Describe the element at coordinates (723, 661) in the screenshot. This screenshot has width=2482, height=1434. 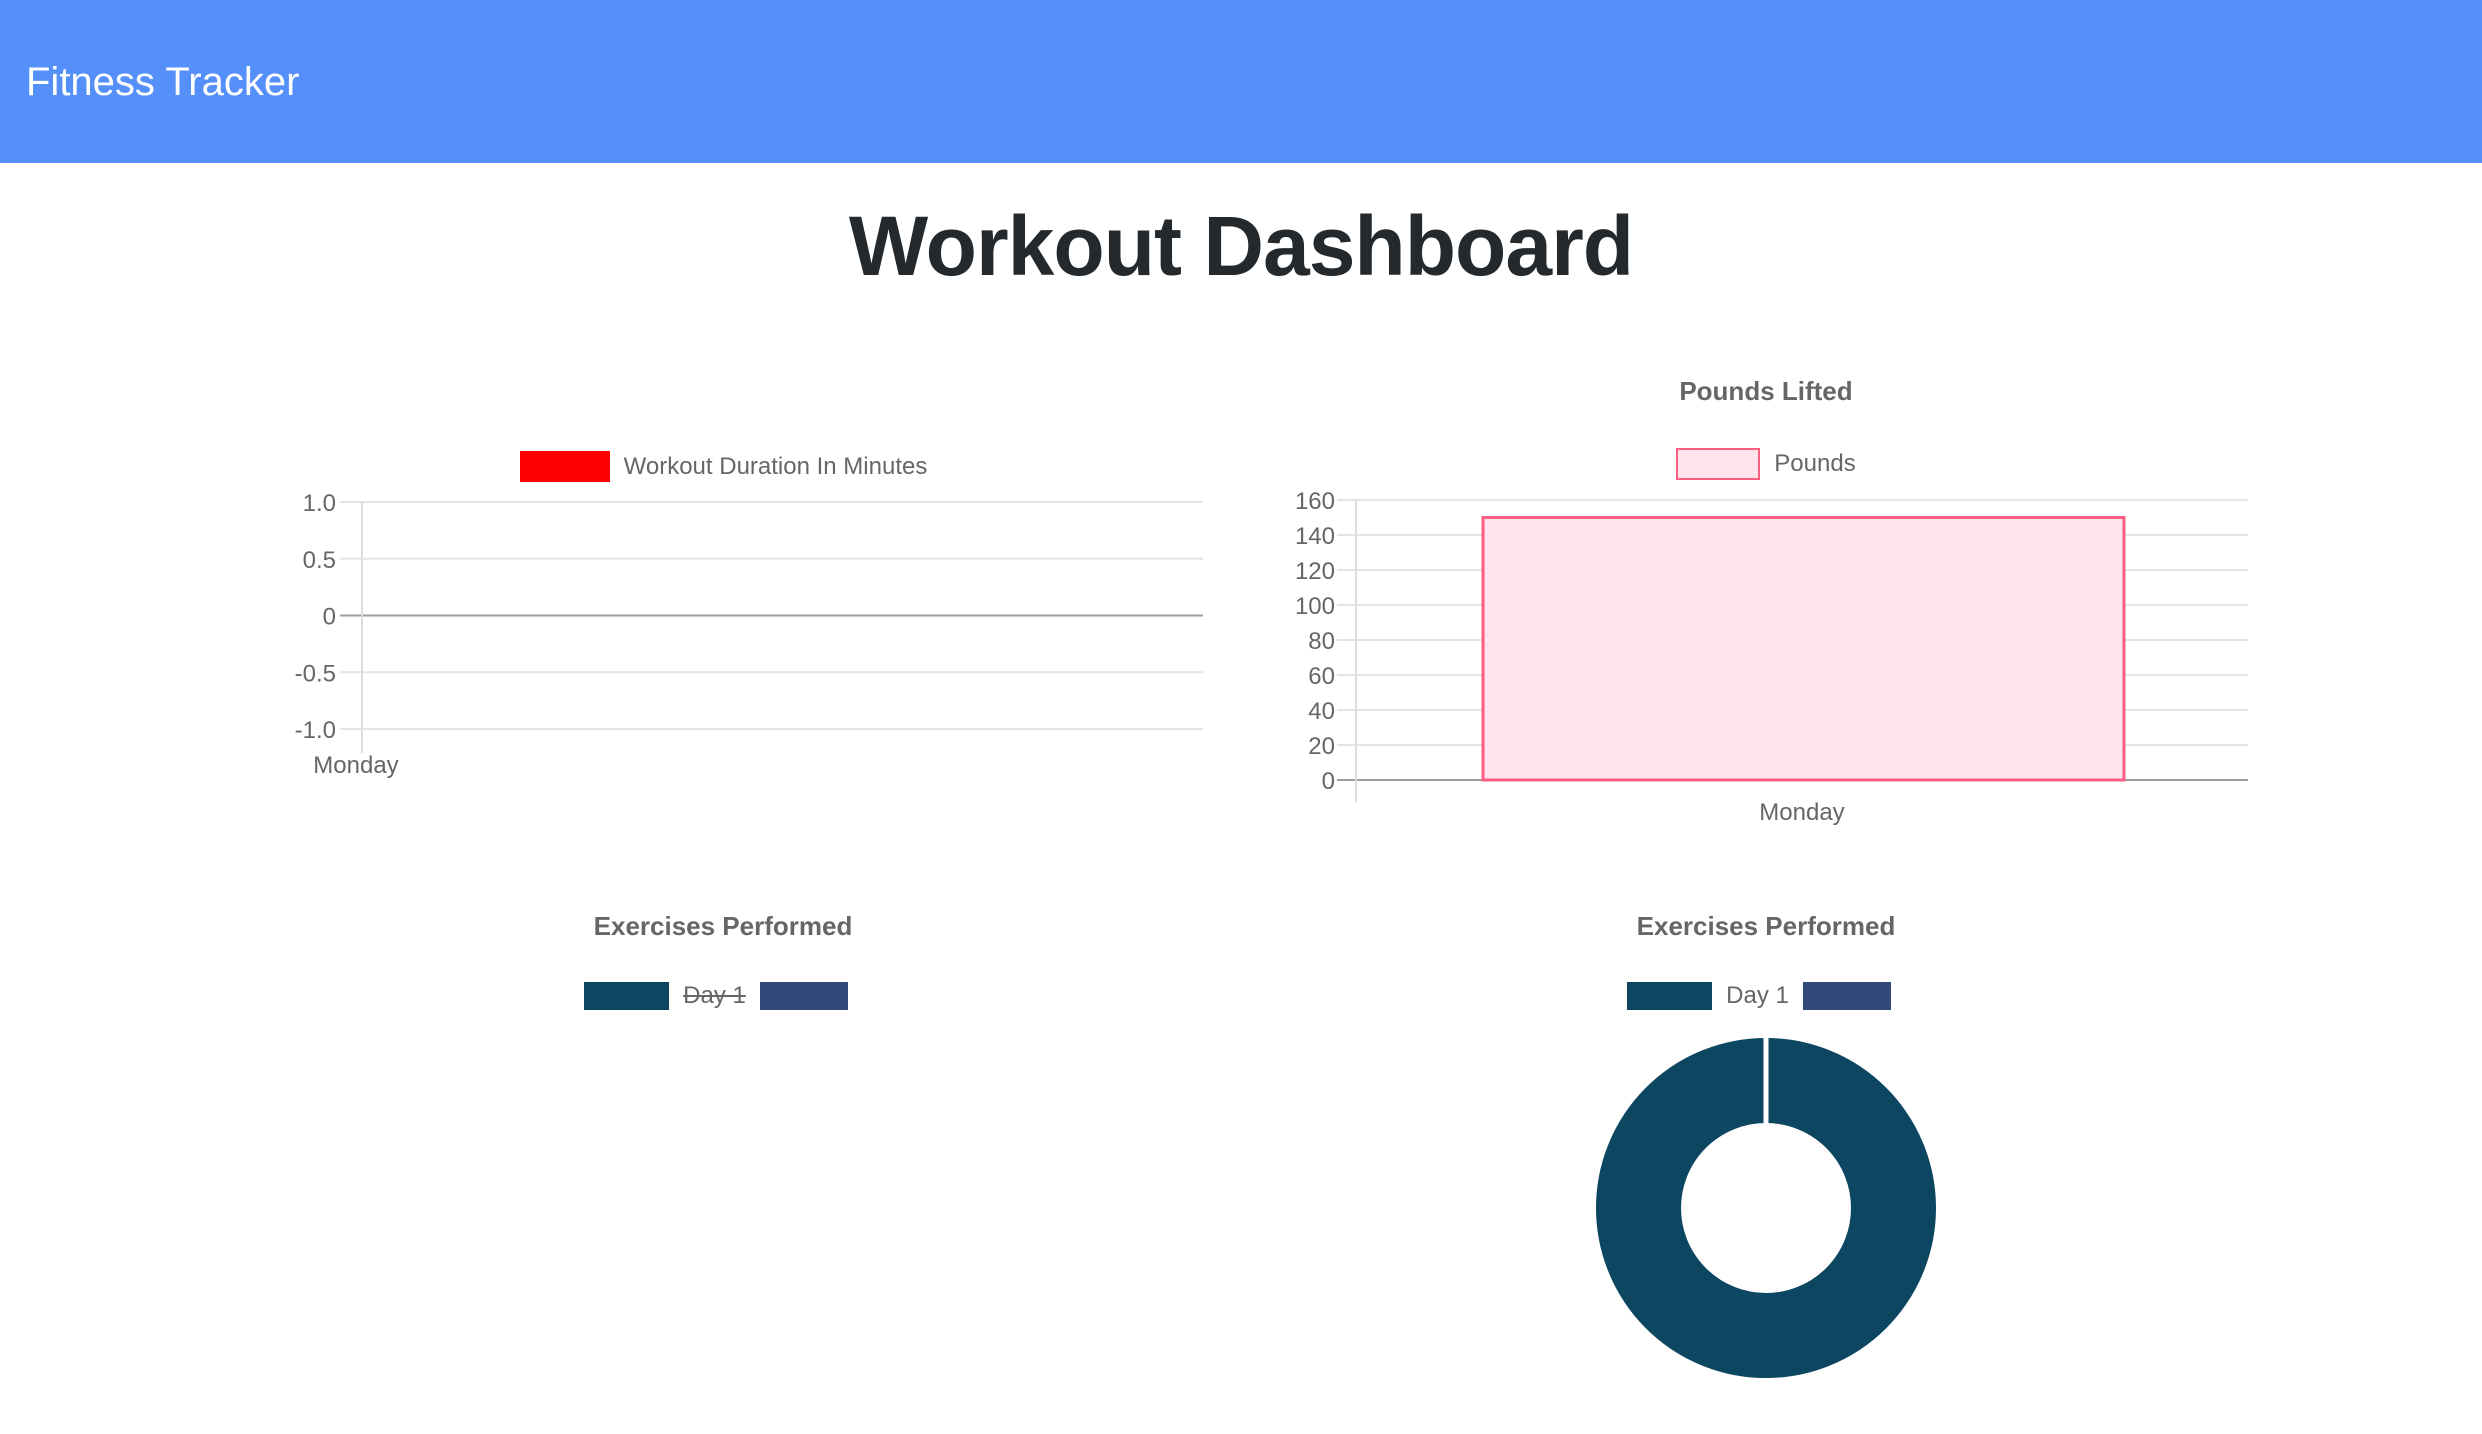
I see `workout-duration-plot: 1.0 0.5 0 -0.5 -1.0 Monday` at that location.